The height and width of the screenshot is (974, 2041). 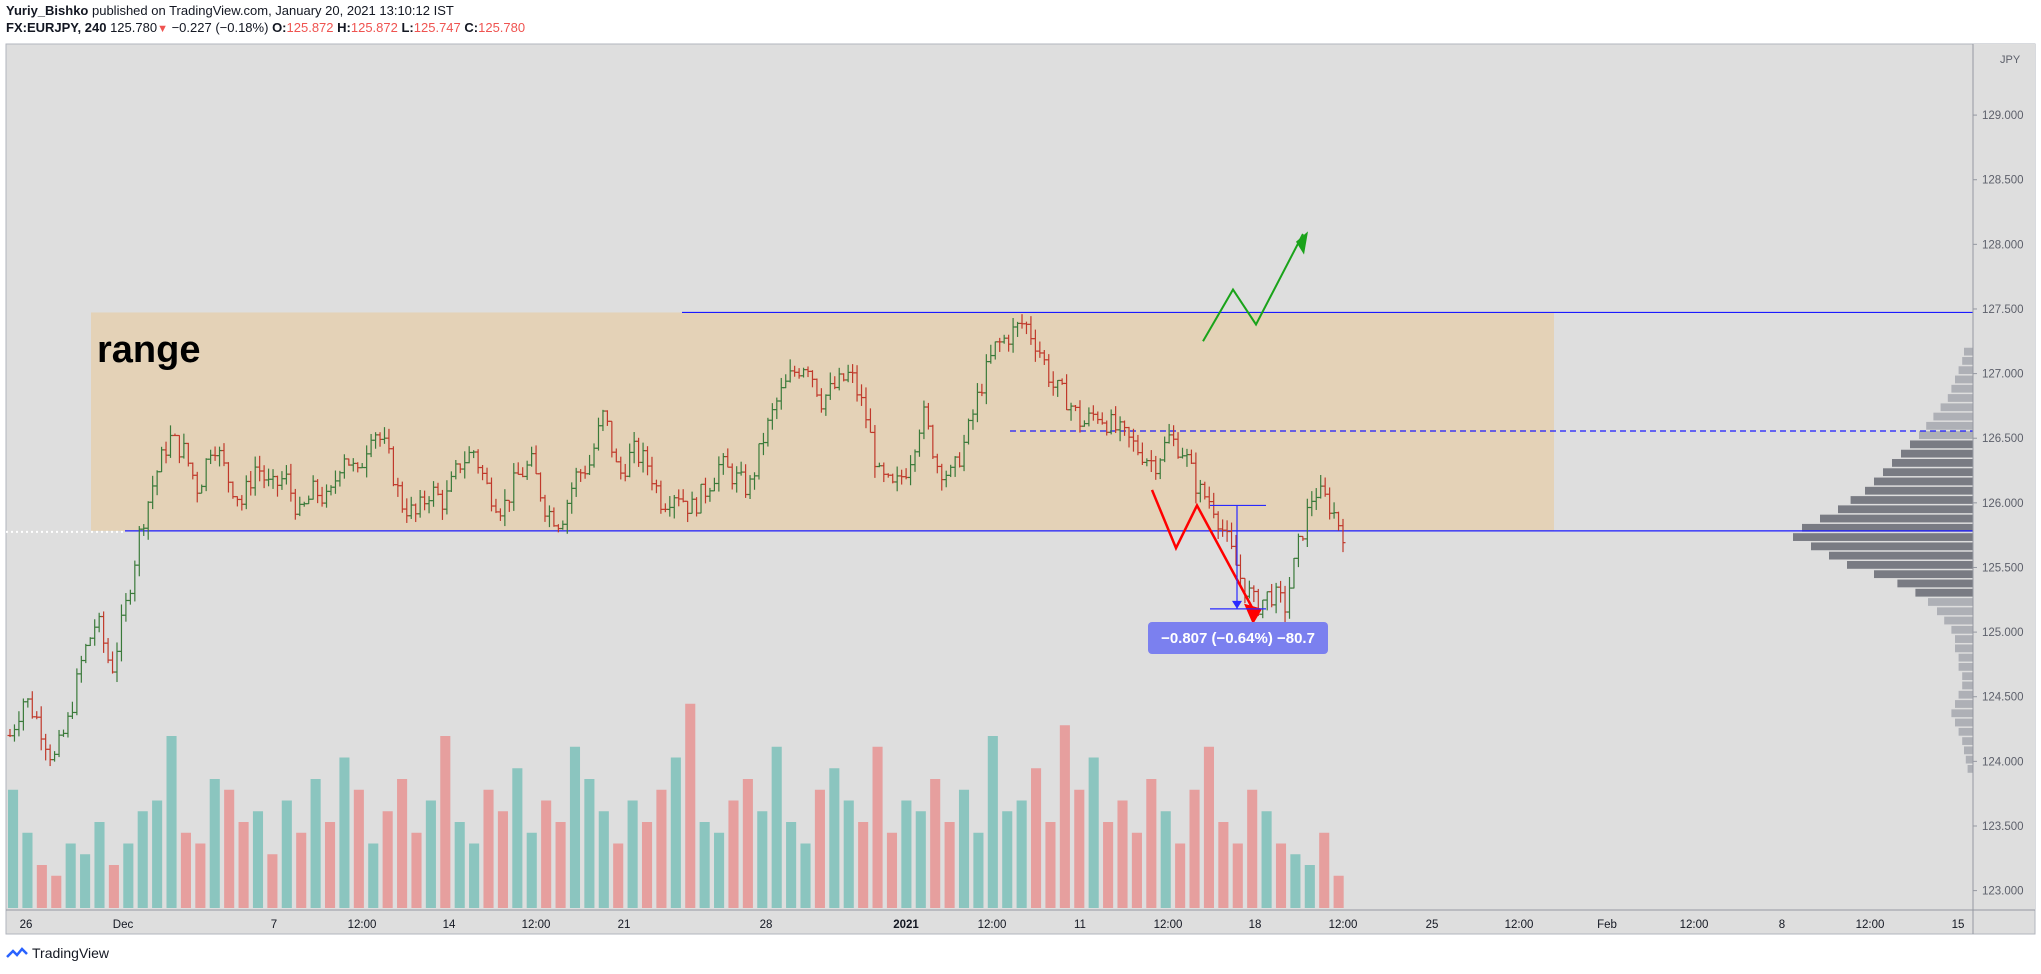 What do you see at coordinates (407, 27) in the screenshot?
I see `low-label: L:` at bounding box center [407, 27].